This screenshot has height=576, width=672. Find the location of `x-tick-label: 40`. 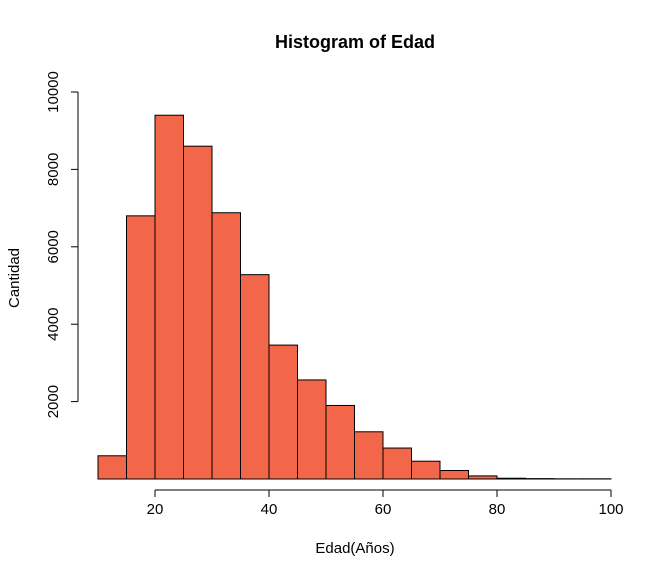

x-tick-label: 40 is located at coordinates (269, 509).